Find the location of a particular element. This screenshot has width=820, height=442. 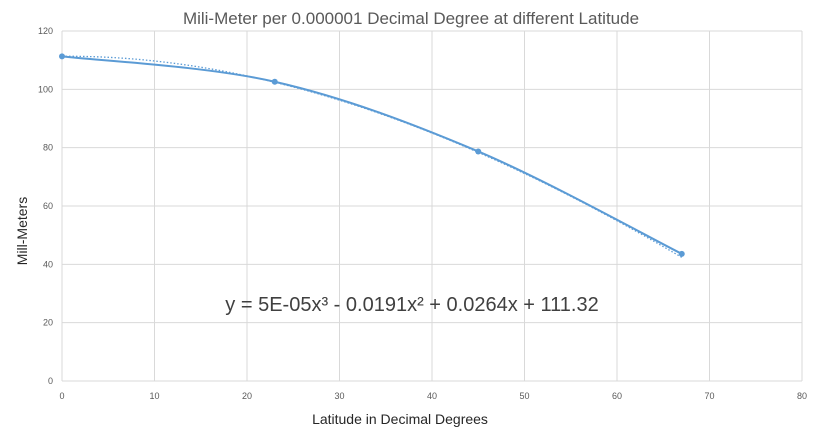

x-tick-label: 80 is located at coordinates (802, 396).